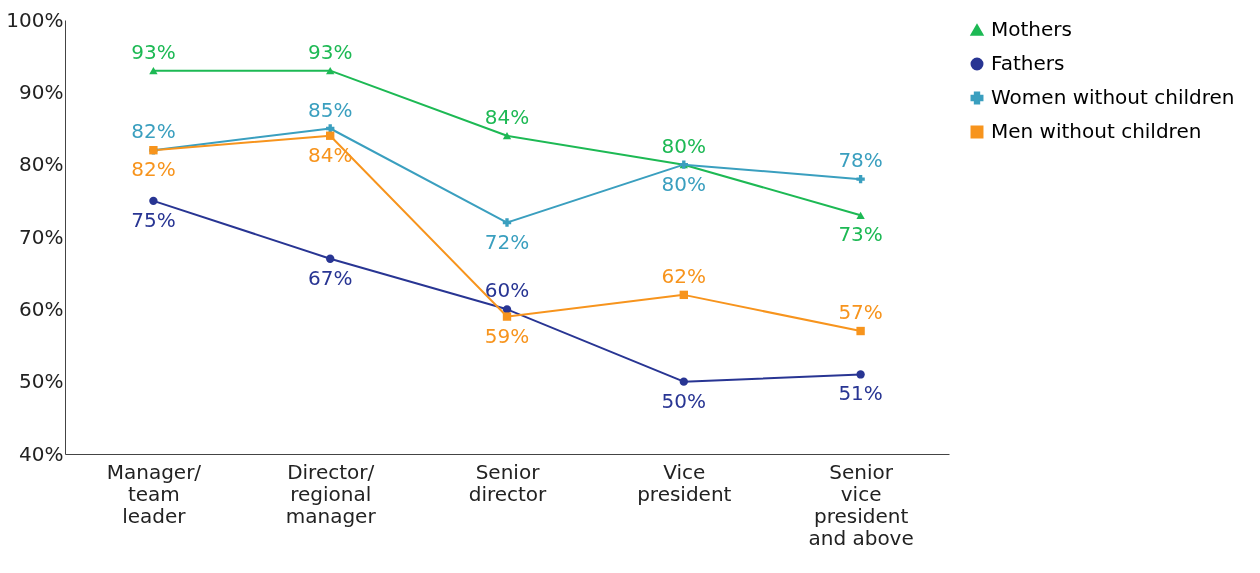 This screenshot has height=573, width=1260. What do you see at coordinates (330, 109) in the screenshot?
I see `data-label: 85%` at bounding box center [330, 109].